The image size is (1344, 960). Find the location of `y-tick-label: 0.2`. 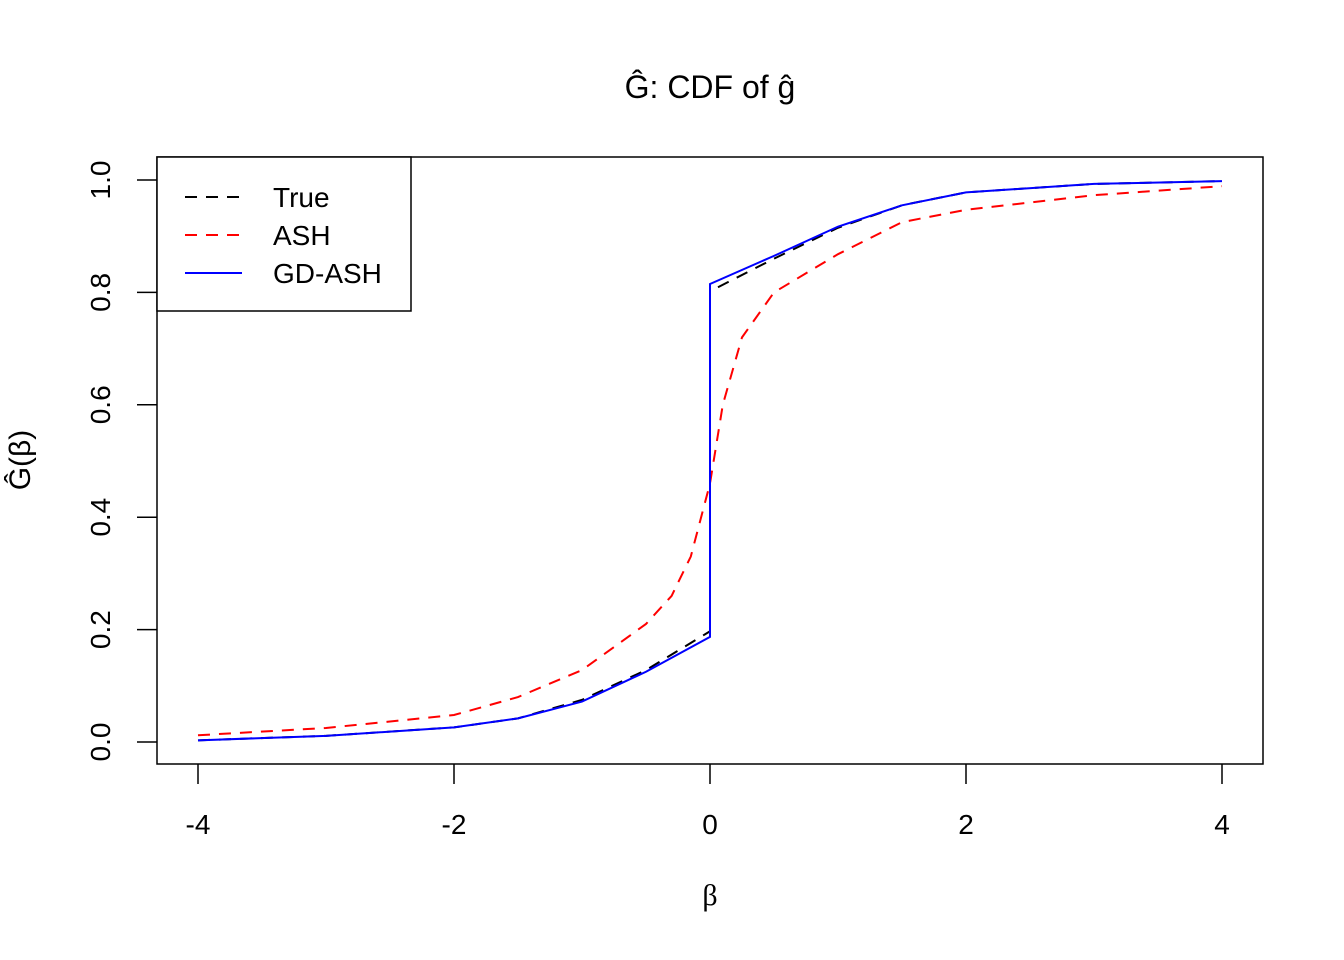

y-tick-label: 0.2 is located at coordinates (100, 629).